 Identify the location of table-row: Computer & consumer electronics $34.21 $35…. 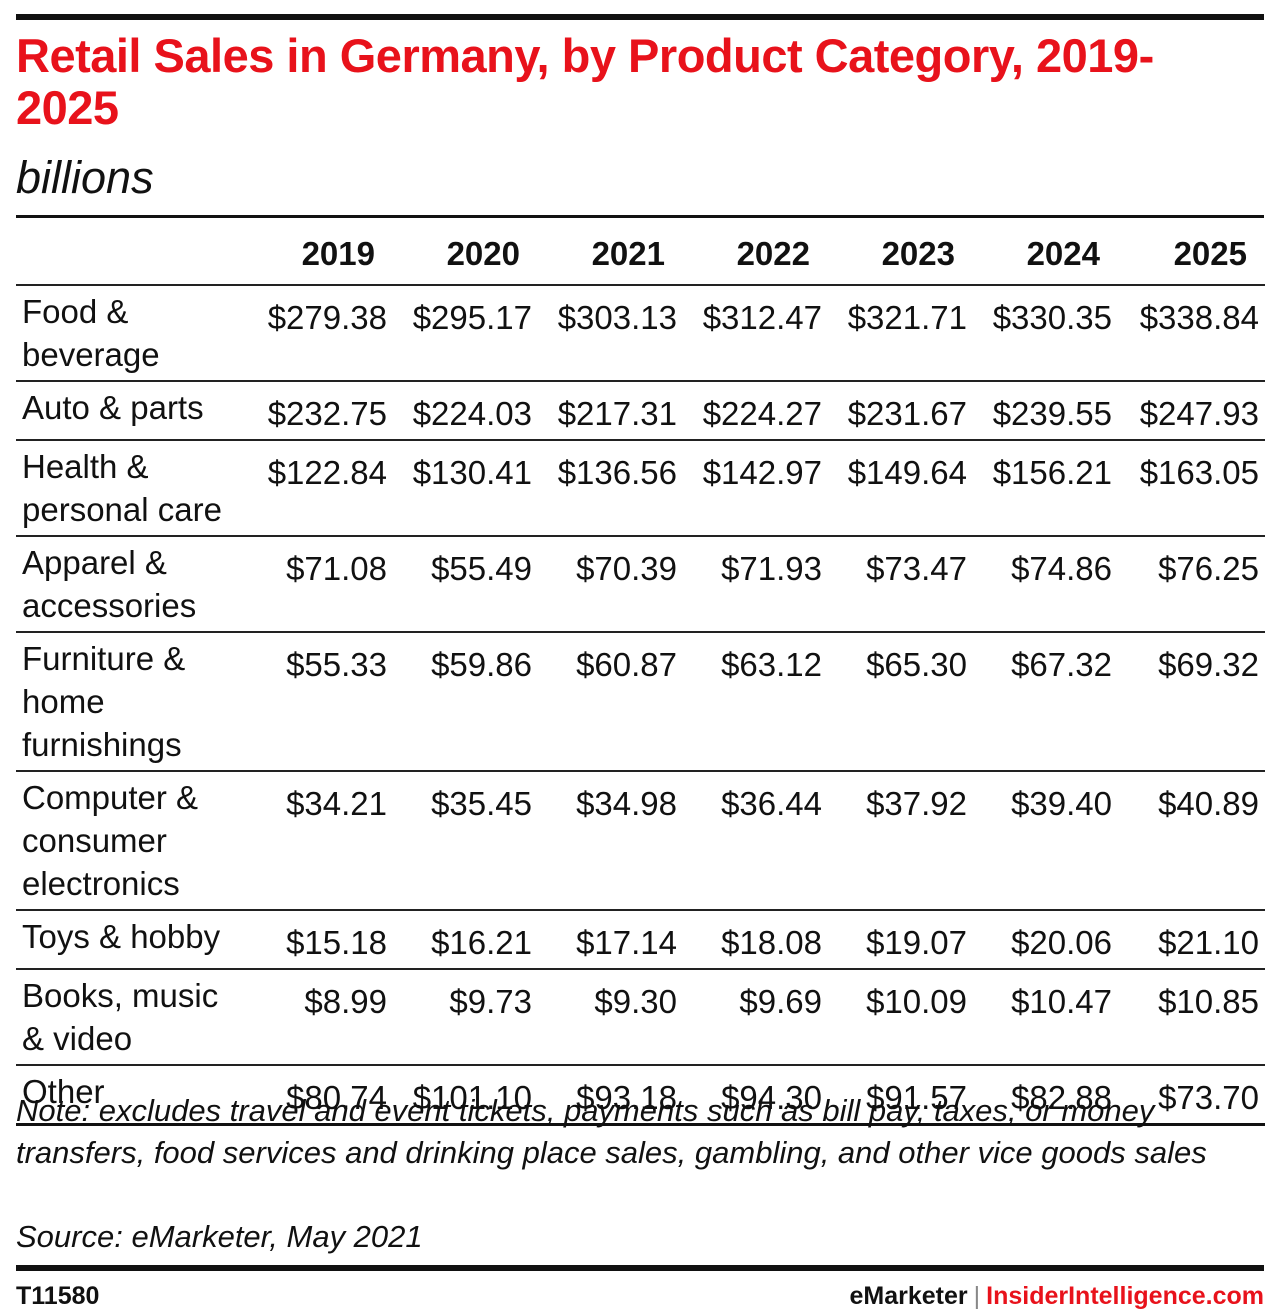
(640, 840).